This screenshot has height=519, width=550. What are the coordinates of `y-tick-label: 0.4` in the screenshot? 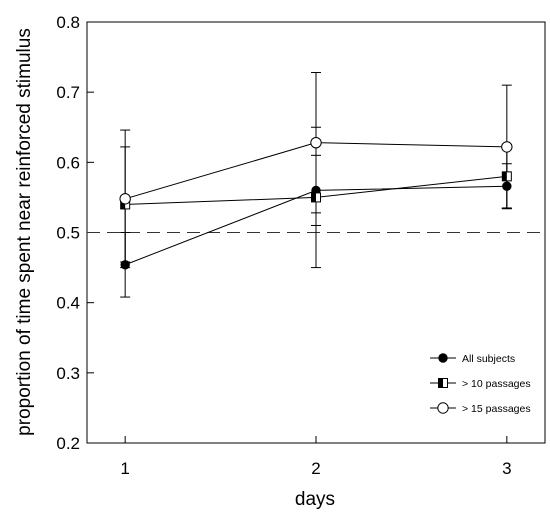 It's located at (68, 303).